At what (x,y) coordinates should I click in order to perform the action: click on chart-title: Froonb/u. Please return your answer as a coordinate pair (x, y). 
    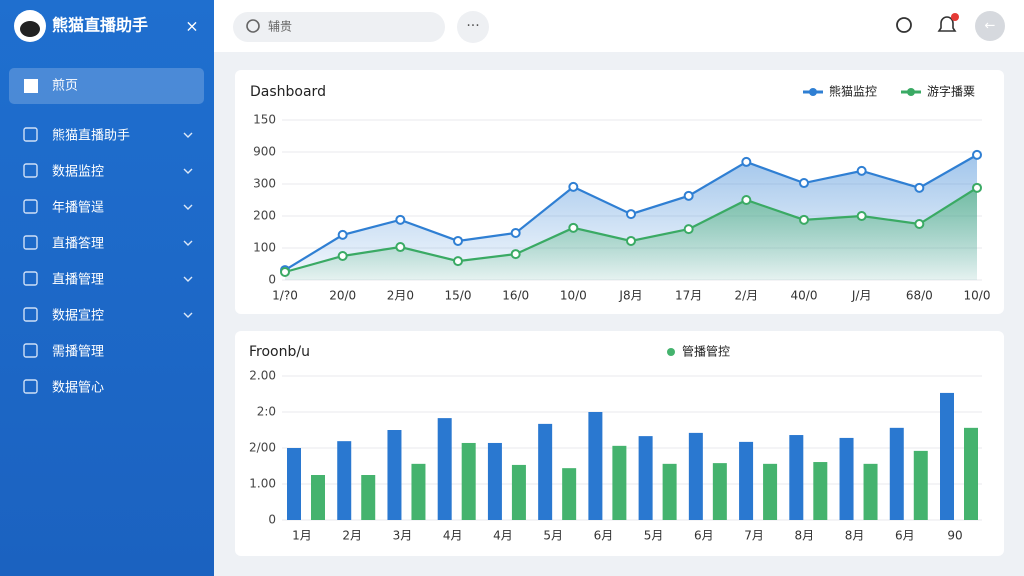
    Looking at the image, I should click on (279, 352).